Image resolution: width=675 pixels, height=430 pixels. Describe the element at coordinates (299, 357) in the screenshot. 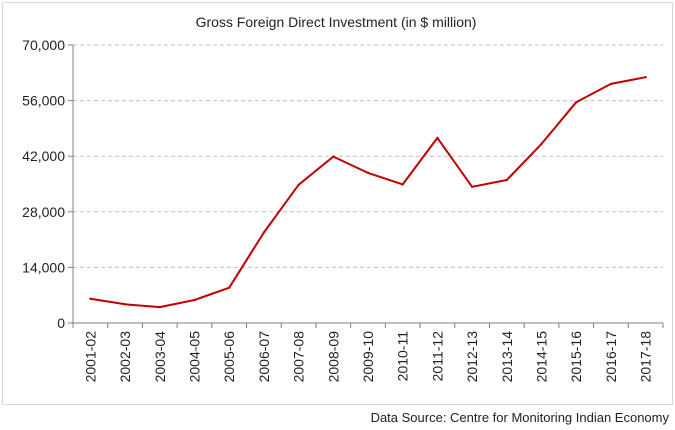

I see `x-tick-label: 2007-08` at that location.